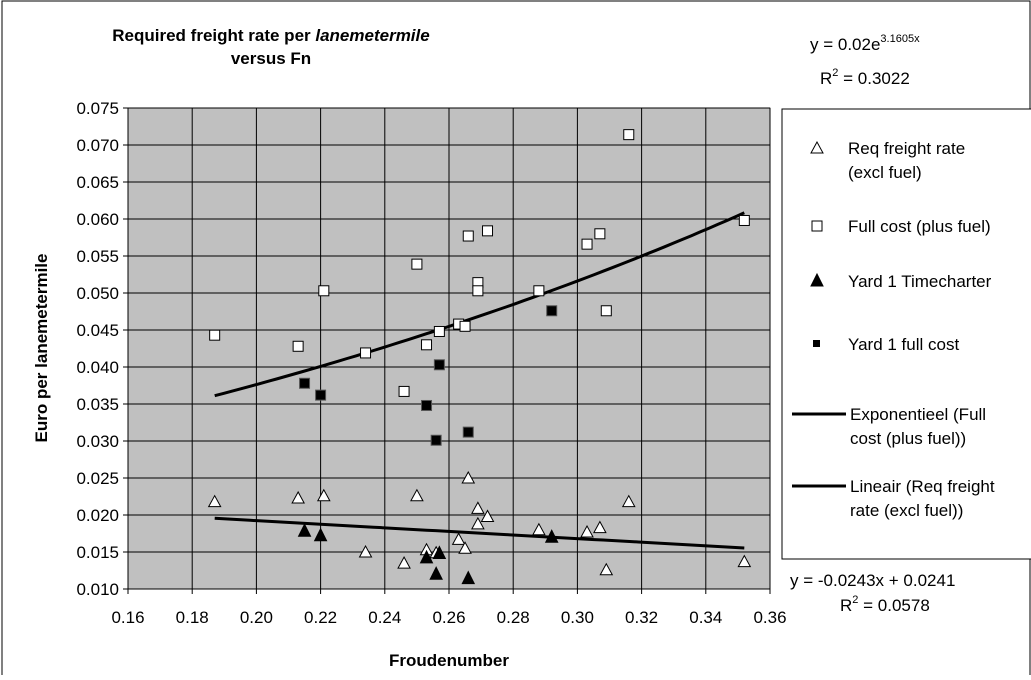 This screenshot has width=1031, height=680. Describe the element at coordinates (97, 219) in the screenshot. I see `y-tick-label: 0.060` at that location.